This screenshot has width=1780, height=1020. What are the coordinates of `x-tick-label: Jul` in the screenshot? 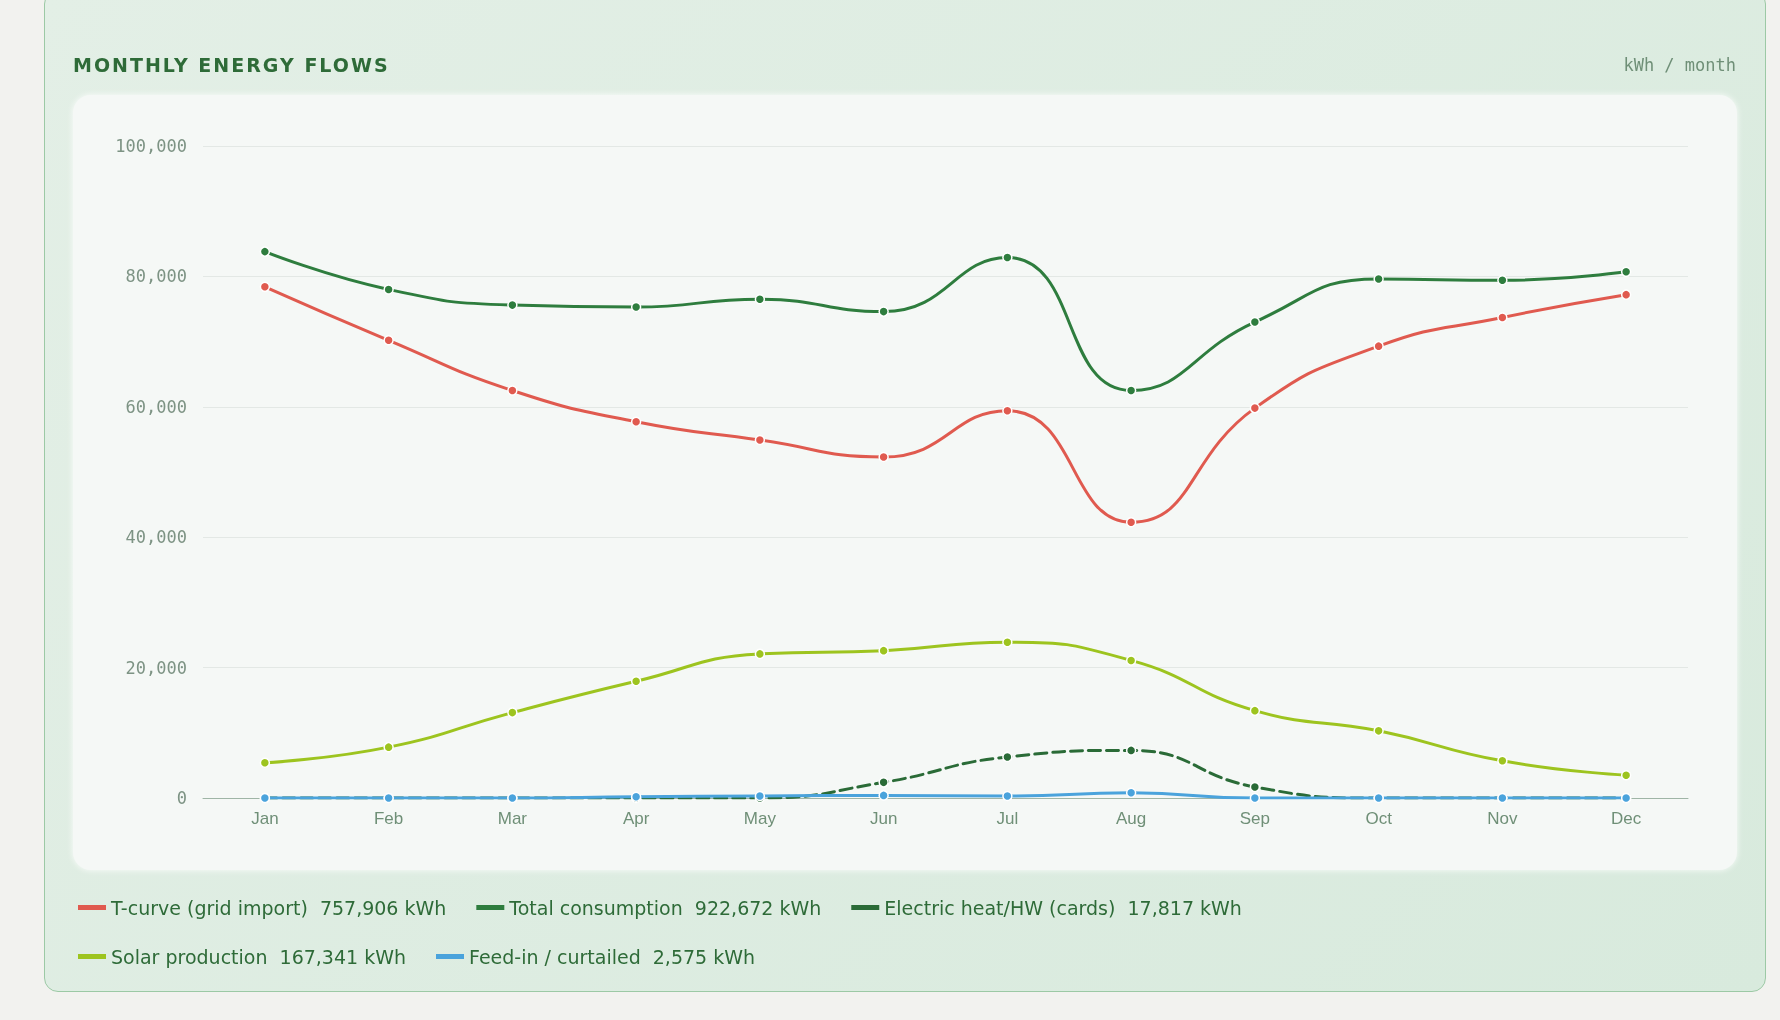 It's located at (1007, 818).